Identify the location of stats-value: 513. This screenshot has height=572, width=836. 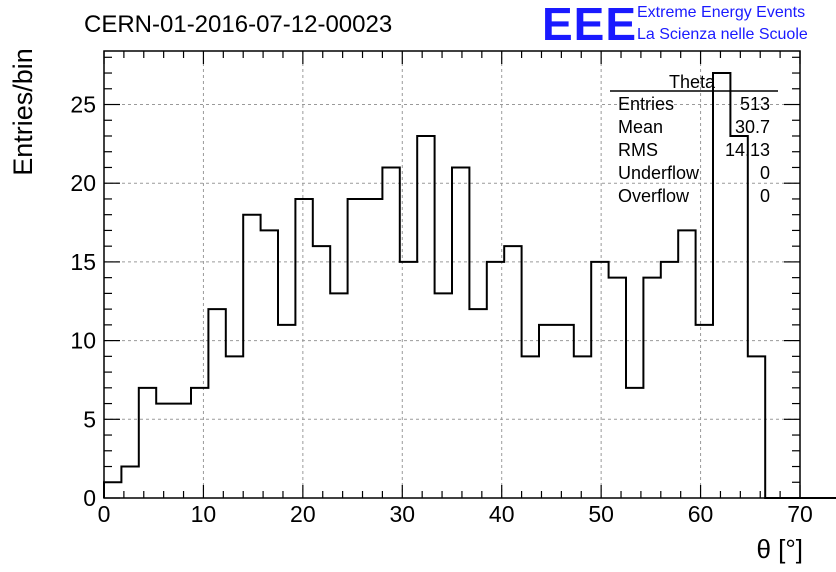
(755, 104).